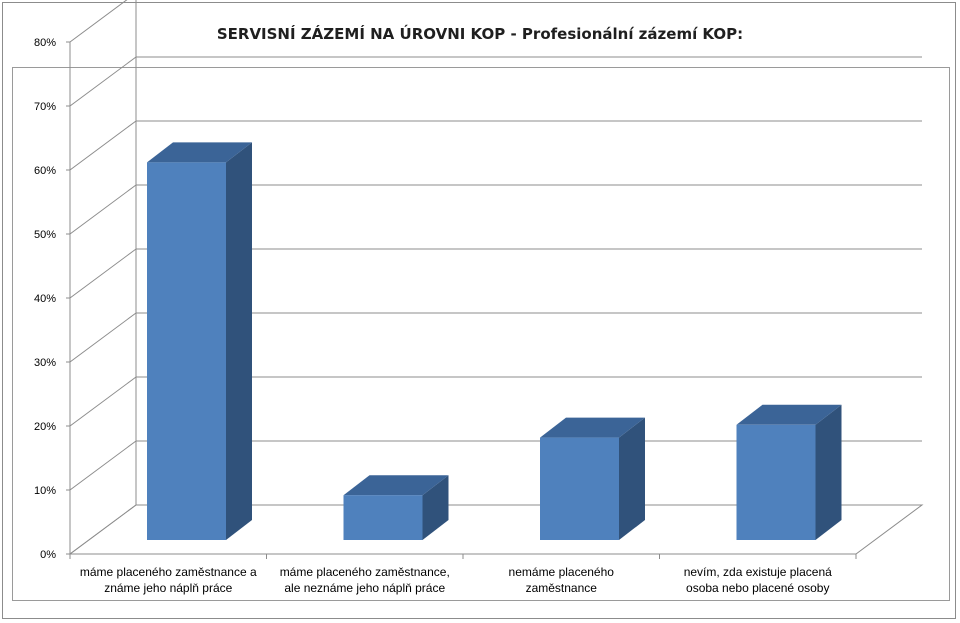  Describe the element at coordinates (45, 427) in the screenshot. I see `y-tick-label: 20%` at that location.